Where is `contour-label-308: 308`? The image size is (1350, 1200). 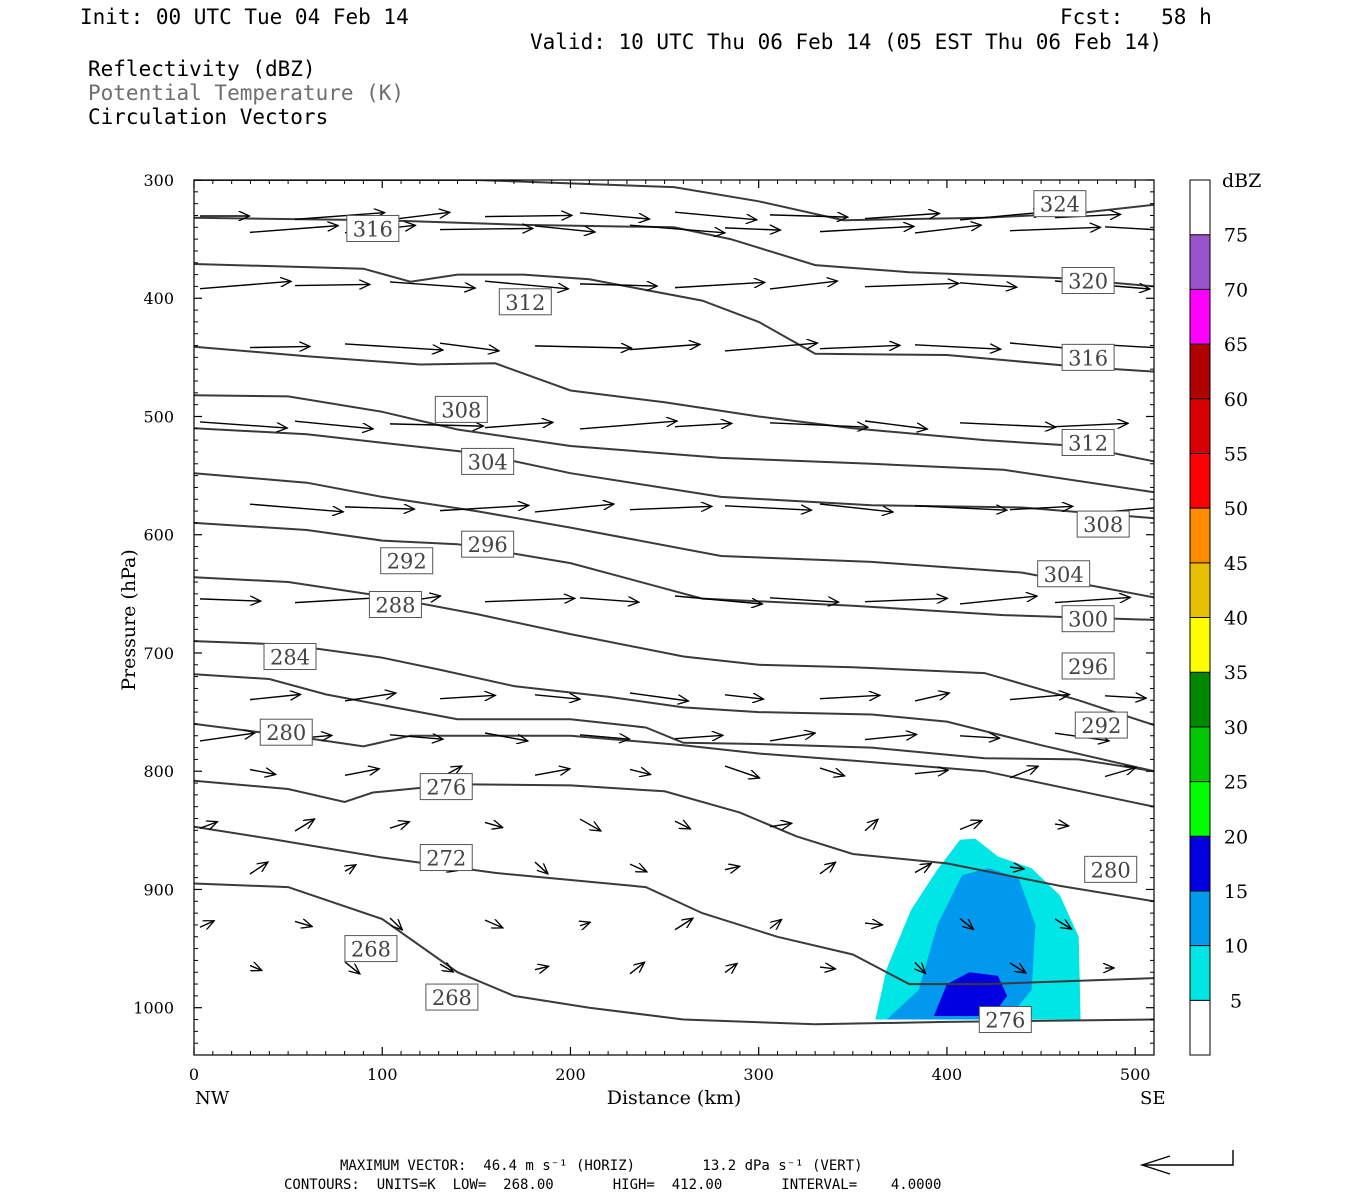
contour-label-308: 308 is located at coordinates (461, 410).